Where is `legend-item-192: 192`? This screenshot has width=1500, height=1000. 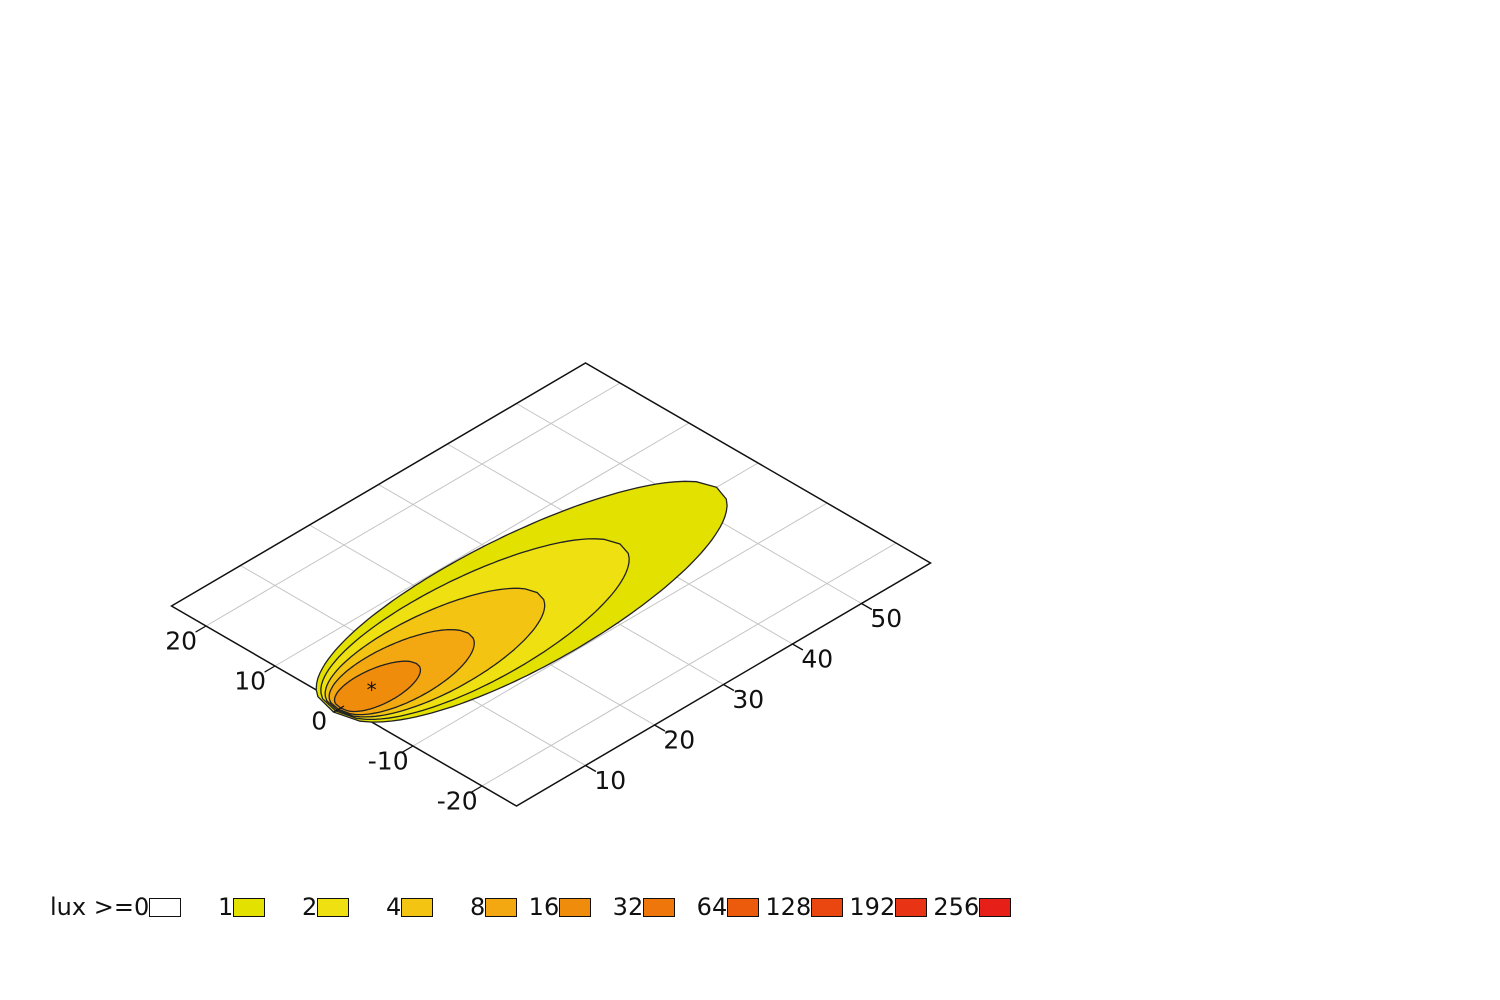 legend-item-192: 192 is located at coordinates (885, 907).